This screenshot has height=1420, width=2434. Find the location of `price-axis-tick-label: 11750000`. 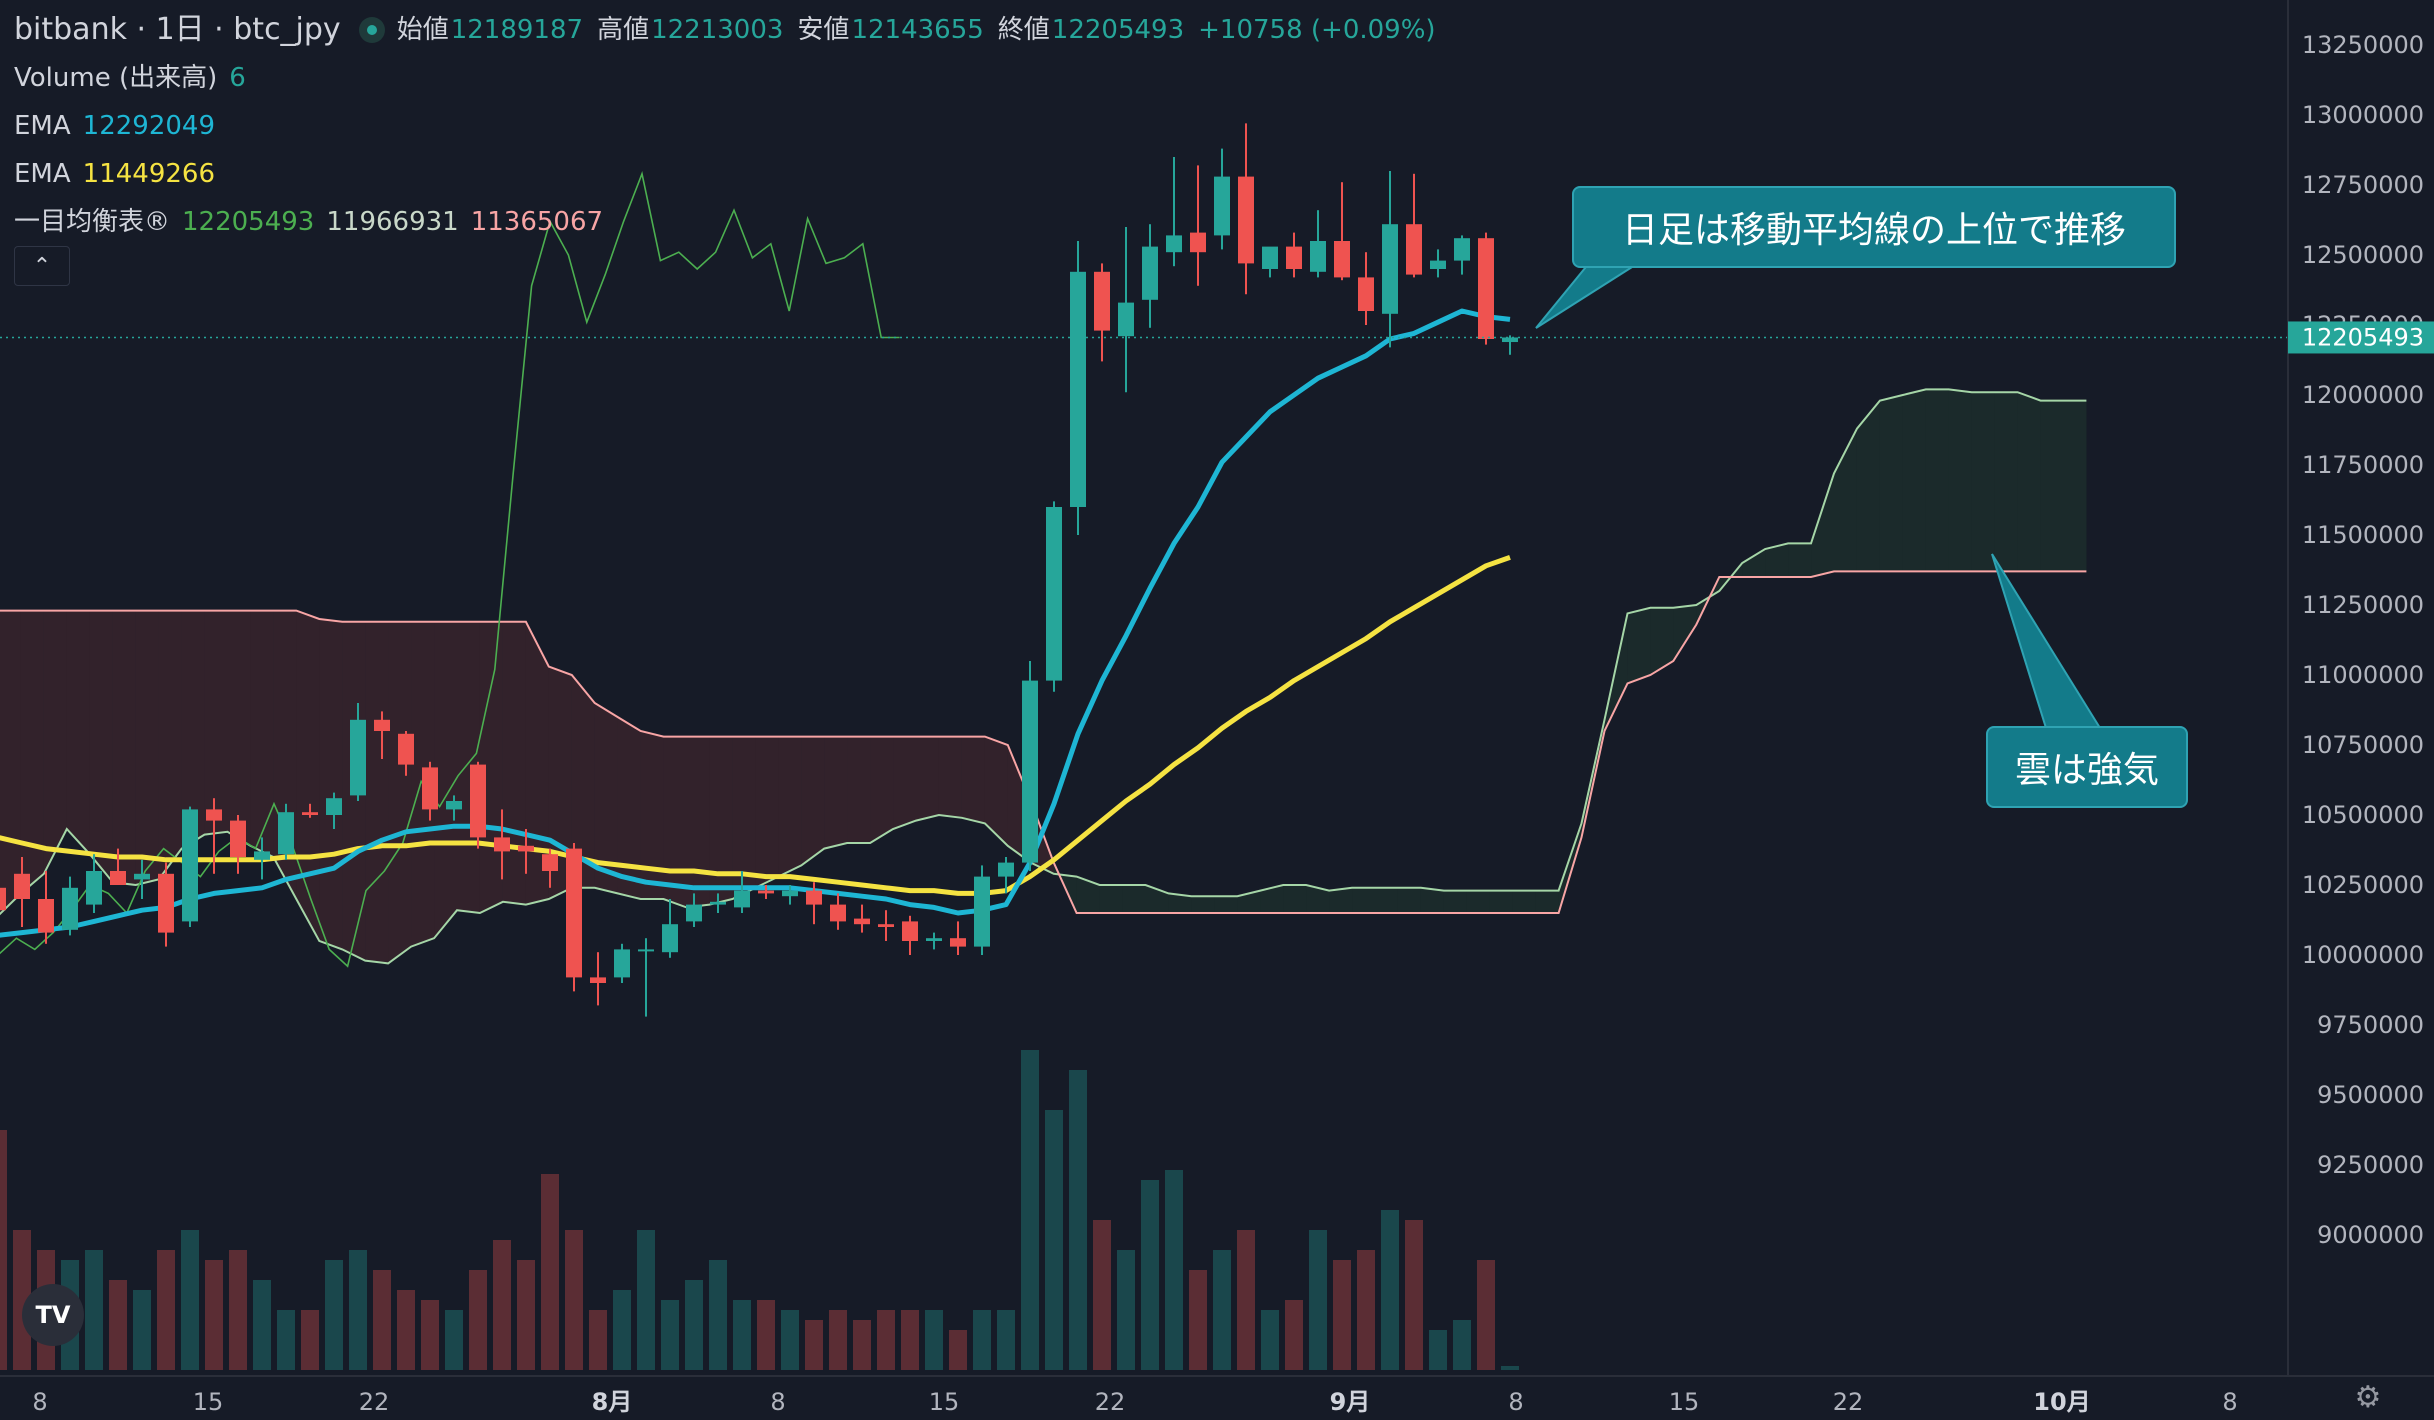

price-axis-tick-label: 11750000 is located at coordinates (2363, 465).